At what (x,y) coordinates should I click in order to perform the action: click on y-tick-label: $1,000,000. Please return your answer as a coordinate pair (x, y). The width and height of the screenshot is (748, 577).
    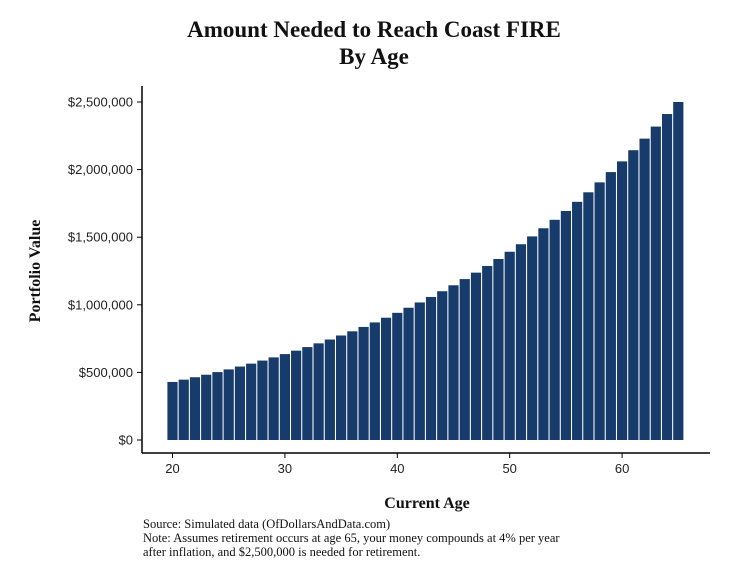
    Looking at the image, I should click on (100, 304).